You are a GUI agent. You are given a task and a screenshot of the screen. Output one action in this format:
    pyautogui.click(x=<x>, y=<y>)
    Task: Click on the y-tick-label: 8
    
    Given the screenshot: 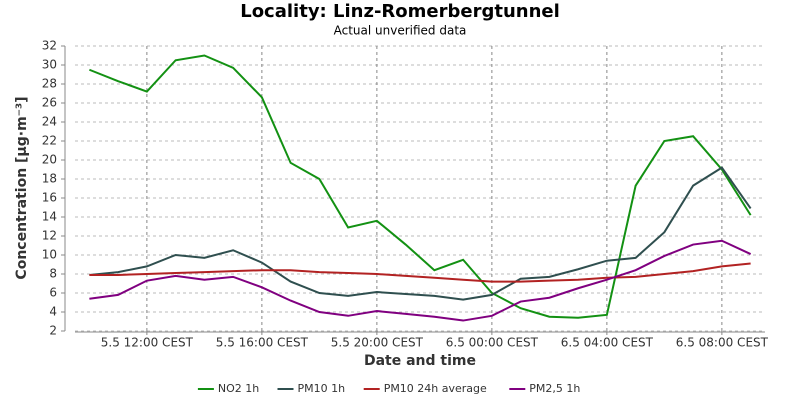 What is the action you would take?
    pyautogui.click(x=53, y=274)
    